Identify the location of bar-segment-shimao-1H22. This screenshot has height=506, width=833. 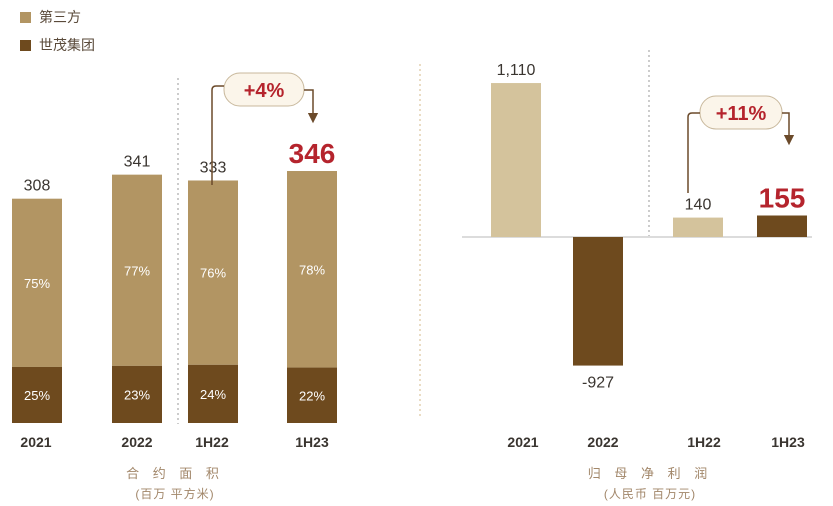
(213, 393).